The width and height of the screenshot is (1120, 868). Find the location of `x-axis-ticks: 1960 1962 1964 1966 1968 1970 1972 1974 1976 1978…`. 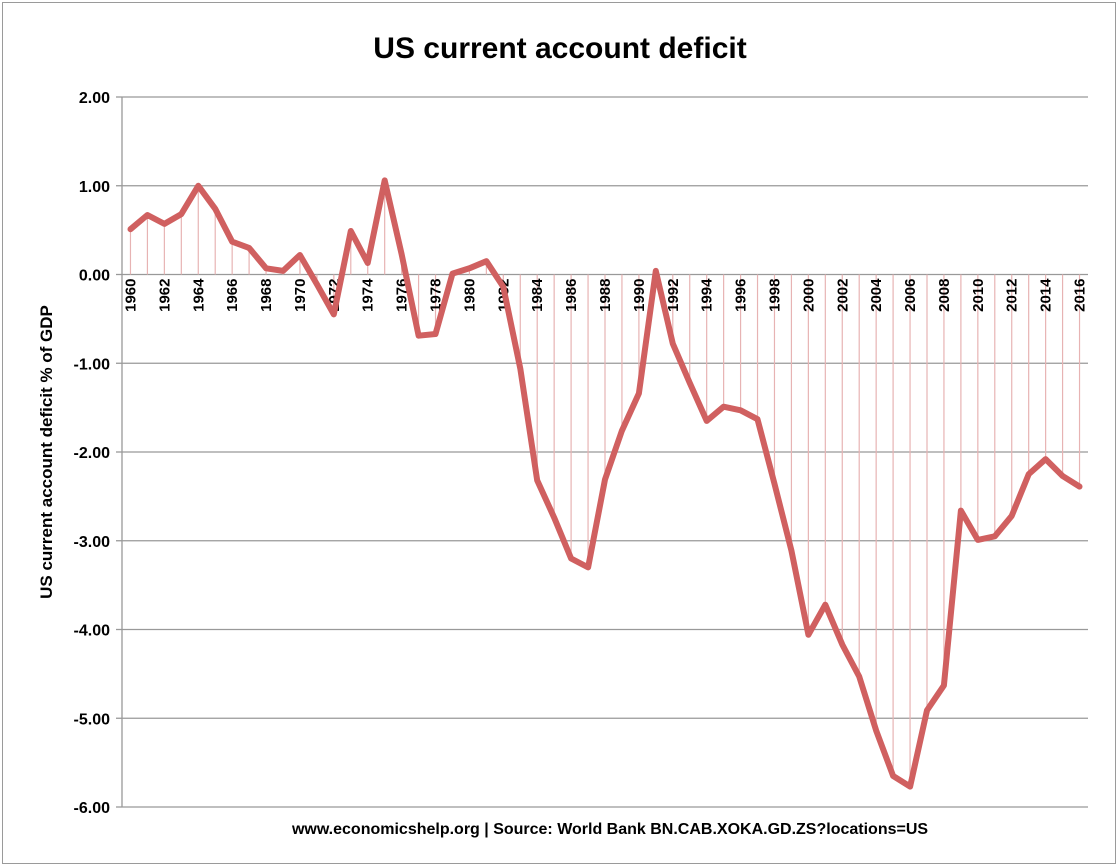

x-axis-ticks: 1960 1962 1964 1966 1968 1970 1972 1974 1976 1978… is located at coordinates (605, 295).